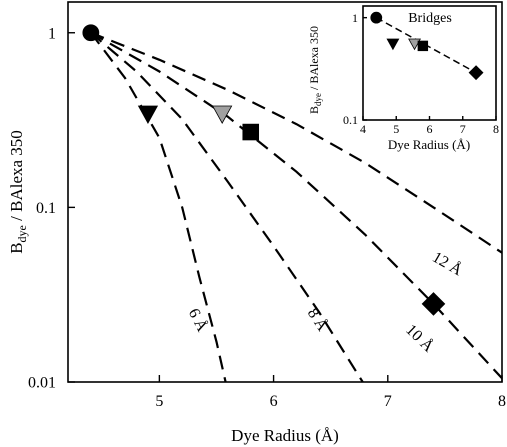 The height and width of the screenshot is (447, 507). I want to click on main-x-tick-label: 5, so click(159, 401).